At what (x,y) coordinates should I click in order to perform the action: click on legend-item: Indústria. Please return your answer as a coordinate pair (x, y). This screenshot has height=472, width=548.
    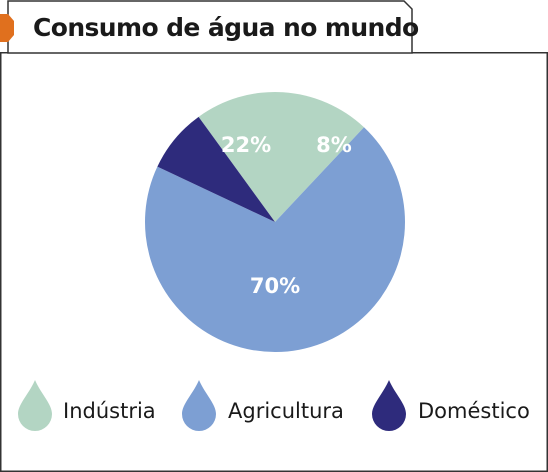
    Looking at the image, I should click on (87, 405).